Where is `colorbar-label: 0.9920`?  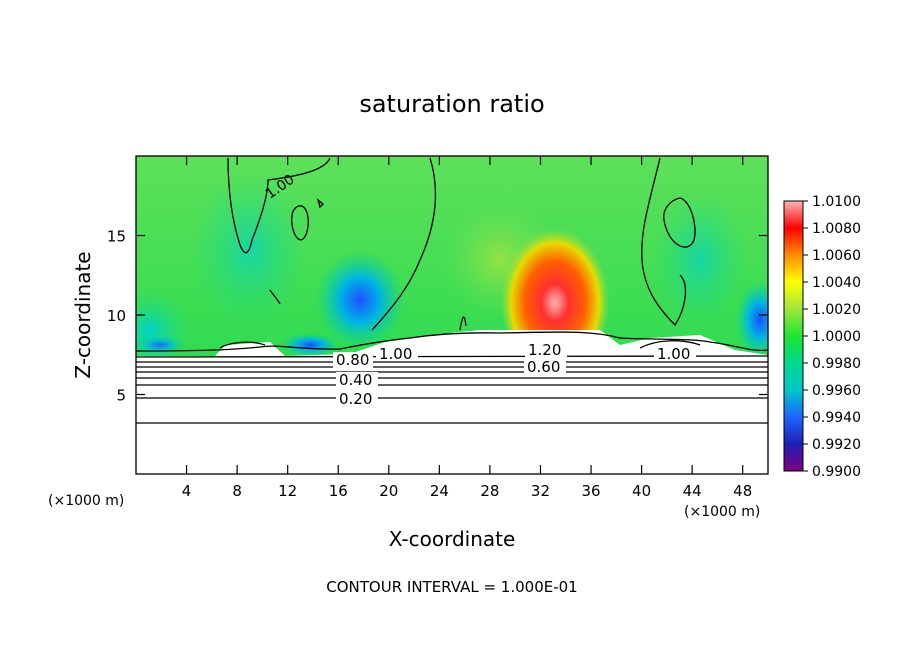
colorbar-label: 0.9920 is located at coordinates (836, 445).